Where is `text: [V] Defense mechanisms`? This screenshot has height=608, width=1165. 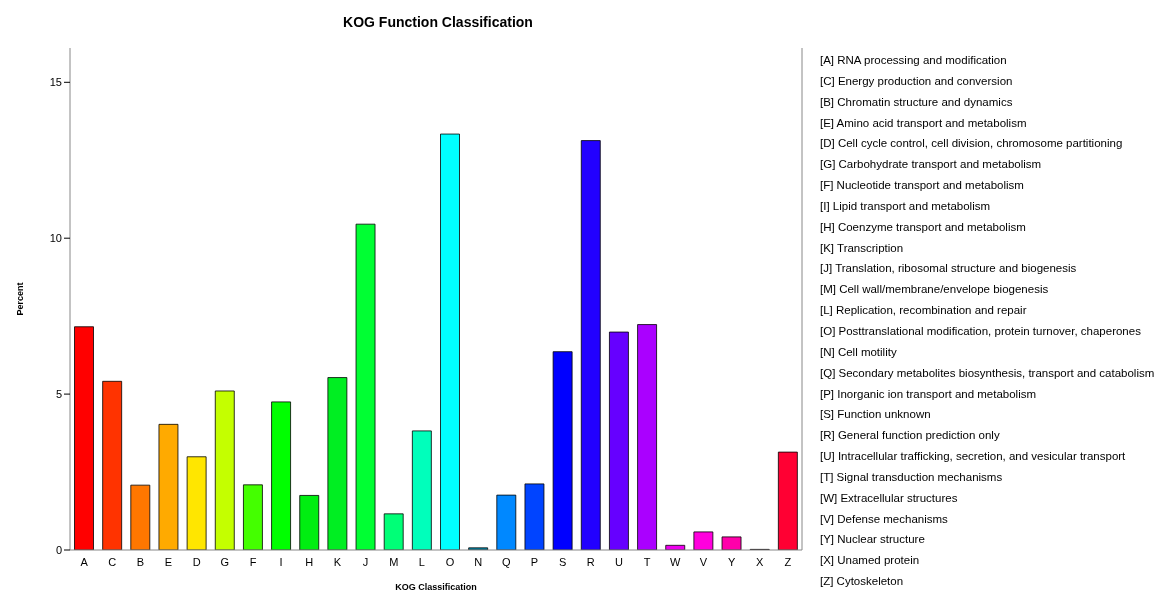
text: [V] Defense mechanisms is located at coordinates (884, 519).